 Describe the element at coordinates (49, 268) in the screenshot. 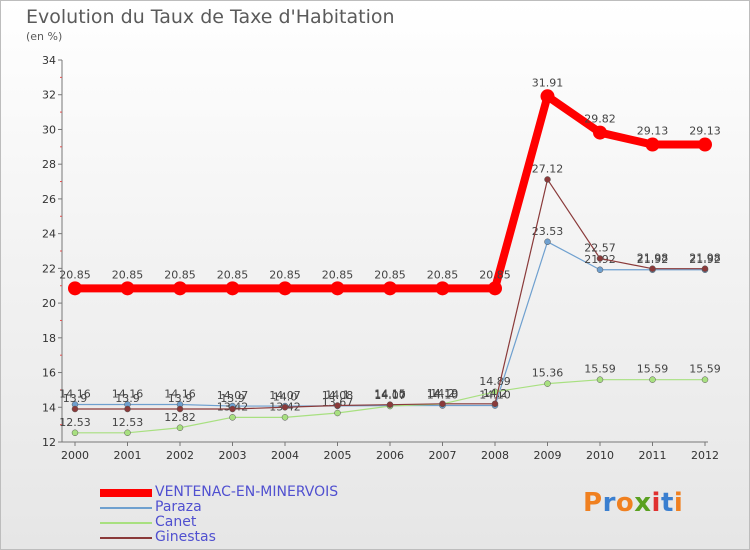

I see `y-tick-label: 22` at that location.